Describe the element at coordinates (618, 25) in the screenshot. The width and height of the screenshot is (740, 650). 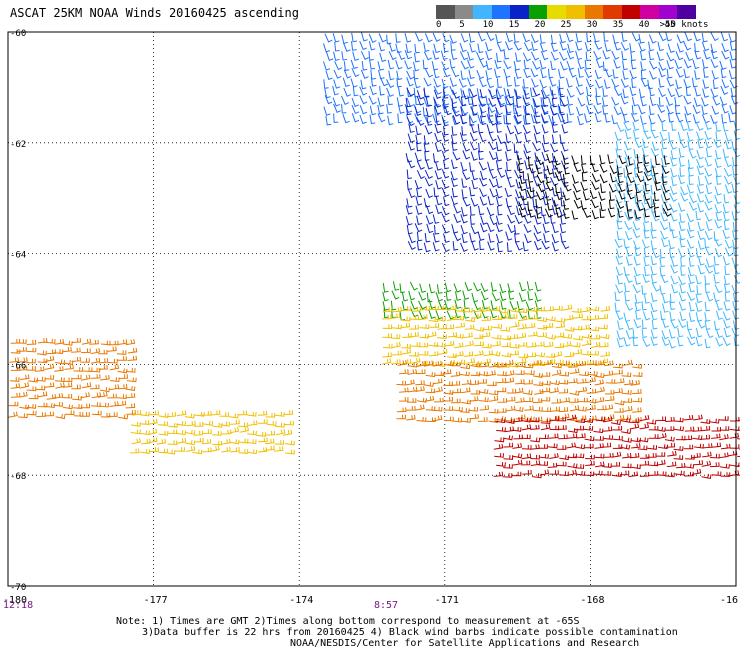
I see `legend-label: 35` at that location.